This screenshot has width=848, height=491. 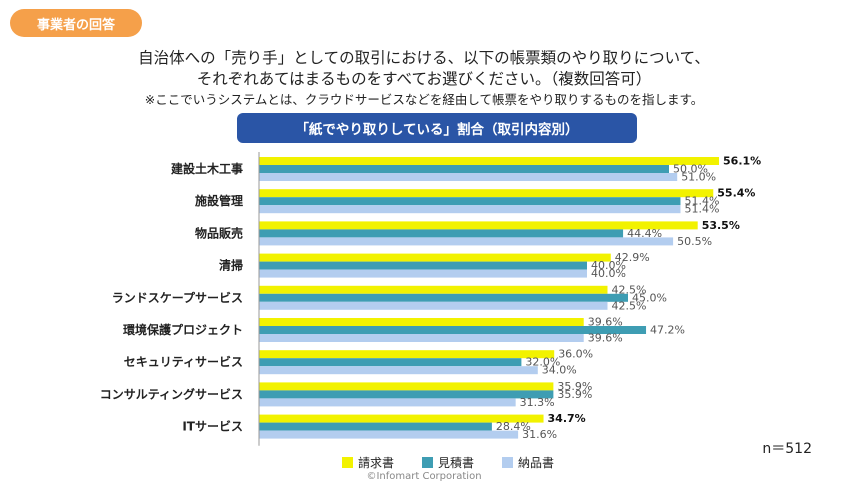 What do you see at coordinates (424, 79) in the screenshot?
I see `question-line-2: それぞれあてはまるものをすべてお選びください。（複数回答可）` at bounding box center [424, 79].